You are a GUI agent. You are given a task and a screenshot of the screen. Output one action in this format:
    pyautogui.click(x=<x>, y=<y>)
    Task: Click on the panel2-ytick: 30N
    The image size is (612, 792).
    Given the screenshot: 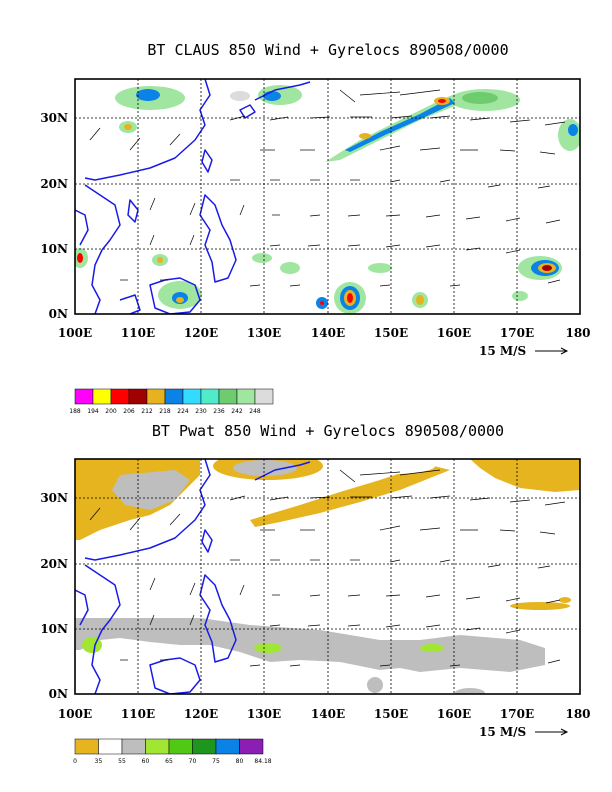 What is the action you would take?
    pyautogui.click(x=54, y=498)
    